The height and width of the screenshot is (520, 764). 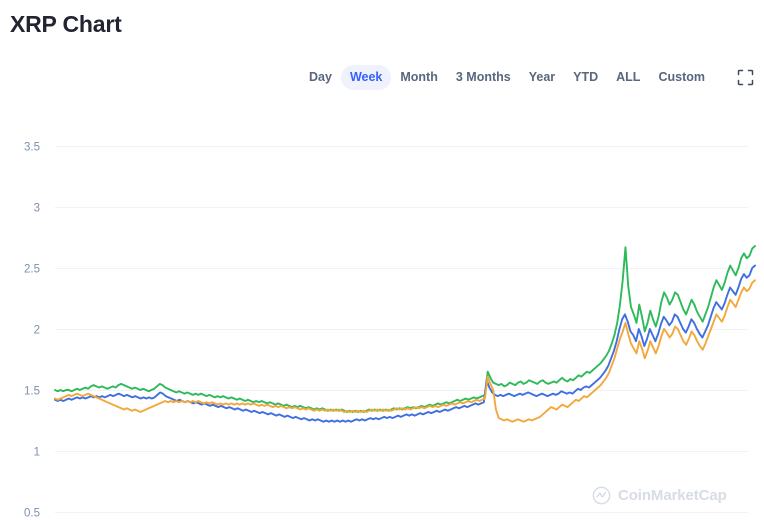 I want to click on y-axis-tick-label: 3.5, so click(x=32, y=148).